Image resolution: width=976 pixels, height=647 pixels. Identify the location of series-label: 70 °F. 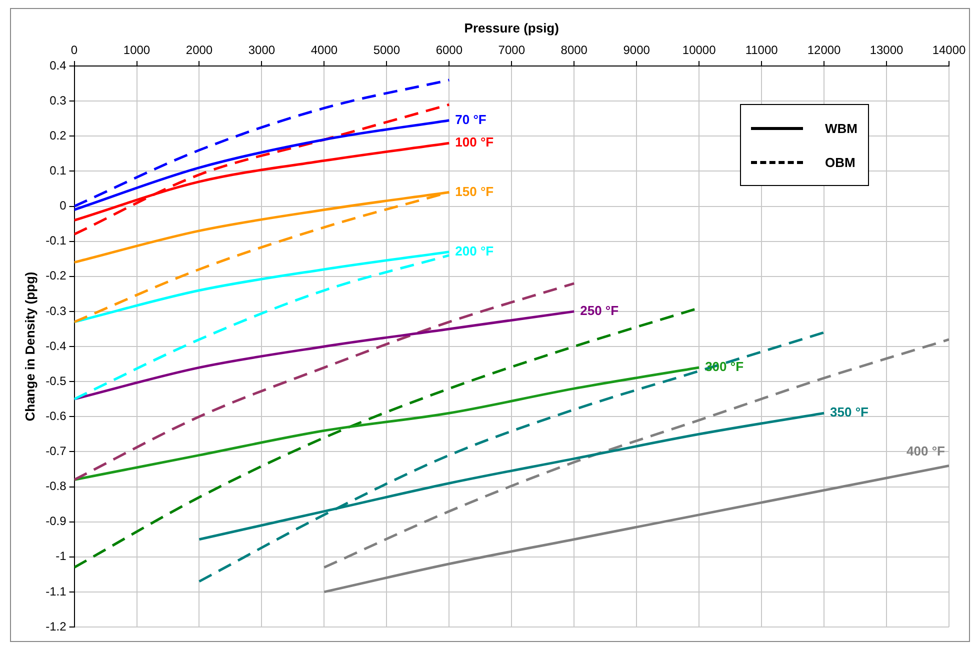
(470, 119).